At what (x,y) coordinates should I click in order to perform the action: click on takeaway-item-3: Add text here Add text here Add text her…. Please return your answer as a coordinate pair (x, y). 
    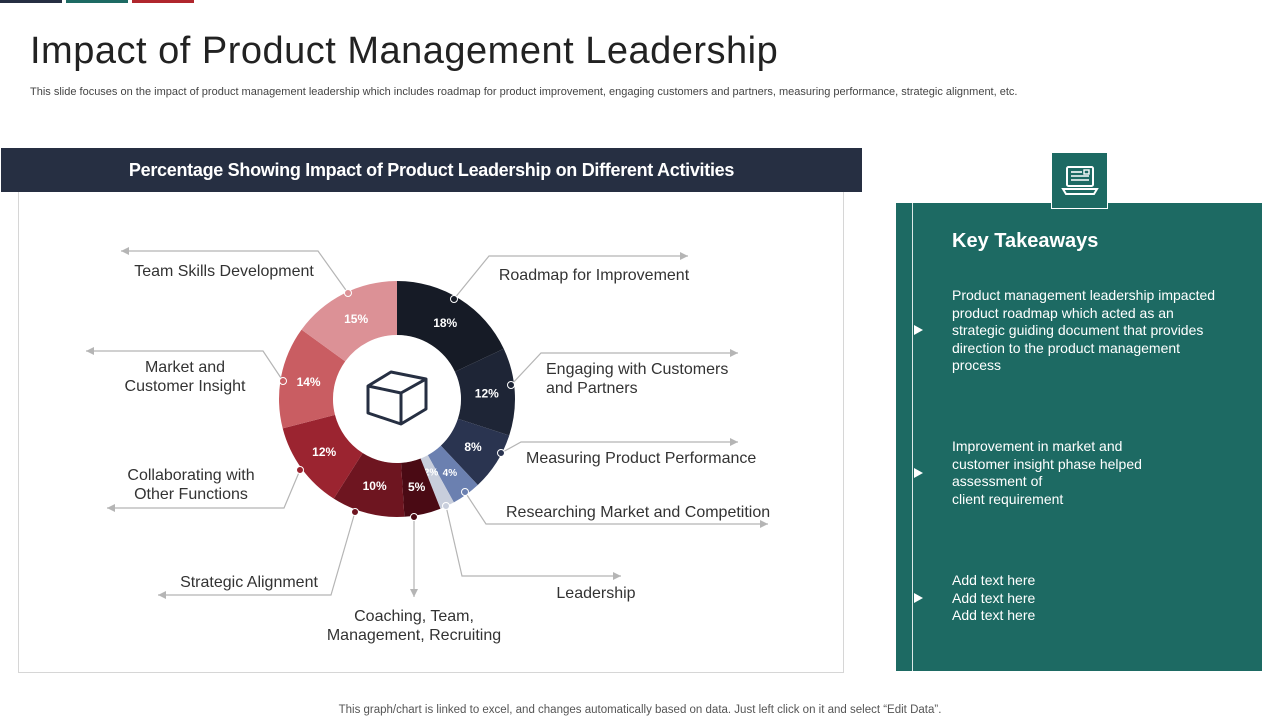
    Looking at the image, I should click on (994, 597).